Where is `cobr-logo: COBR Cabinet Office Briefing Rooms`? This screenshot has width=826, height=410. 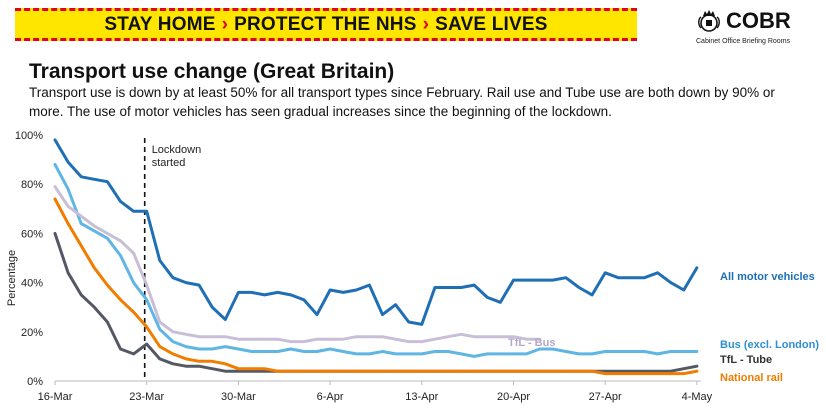 cobr-logo: COBR Cabinet Office Briefing Rooms is located at coordinates (756, 26).